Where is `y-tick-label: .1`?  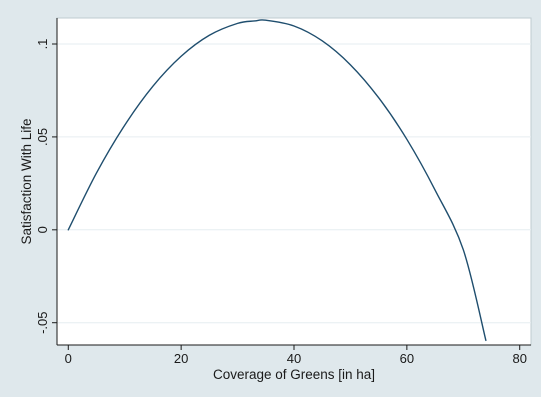 y-tick-label: .1 is located at coordinates (42, 44).